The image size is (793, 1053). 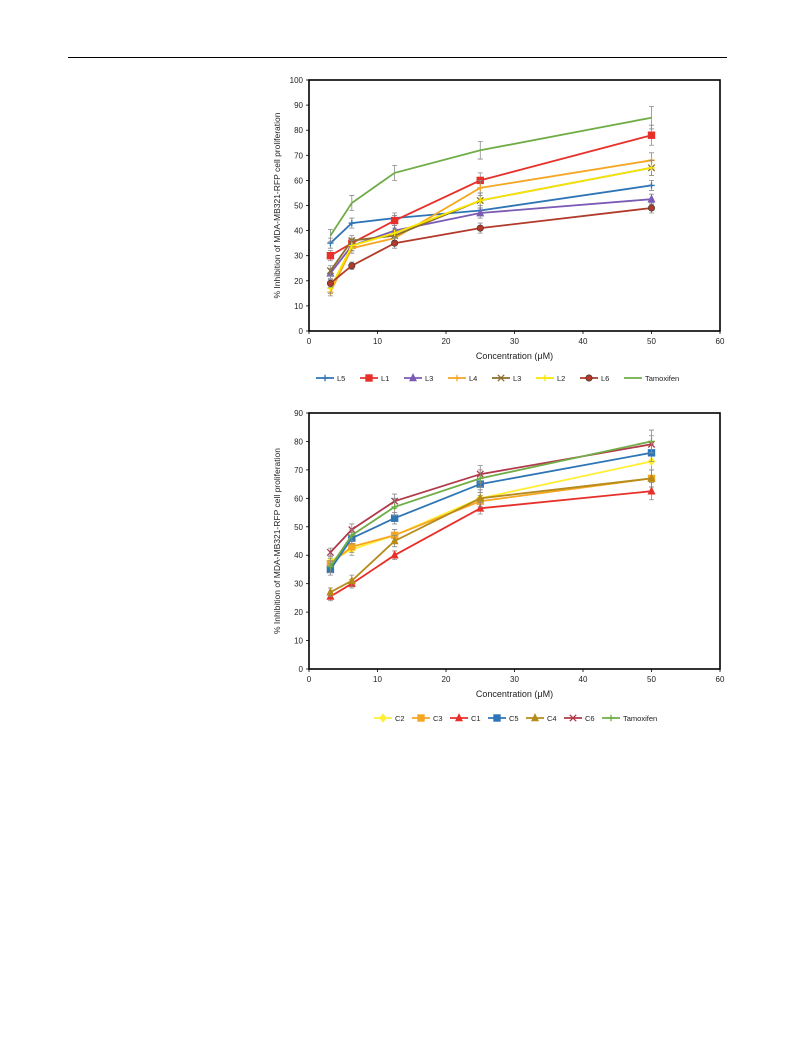 What do you see at coordinates (330, 235) in the screenshot?
I see `error-bar` at bounding box center [330, 235].